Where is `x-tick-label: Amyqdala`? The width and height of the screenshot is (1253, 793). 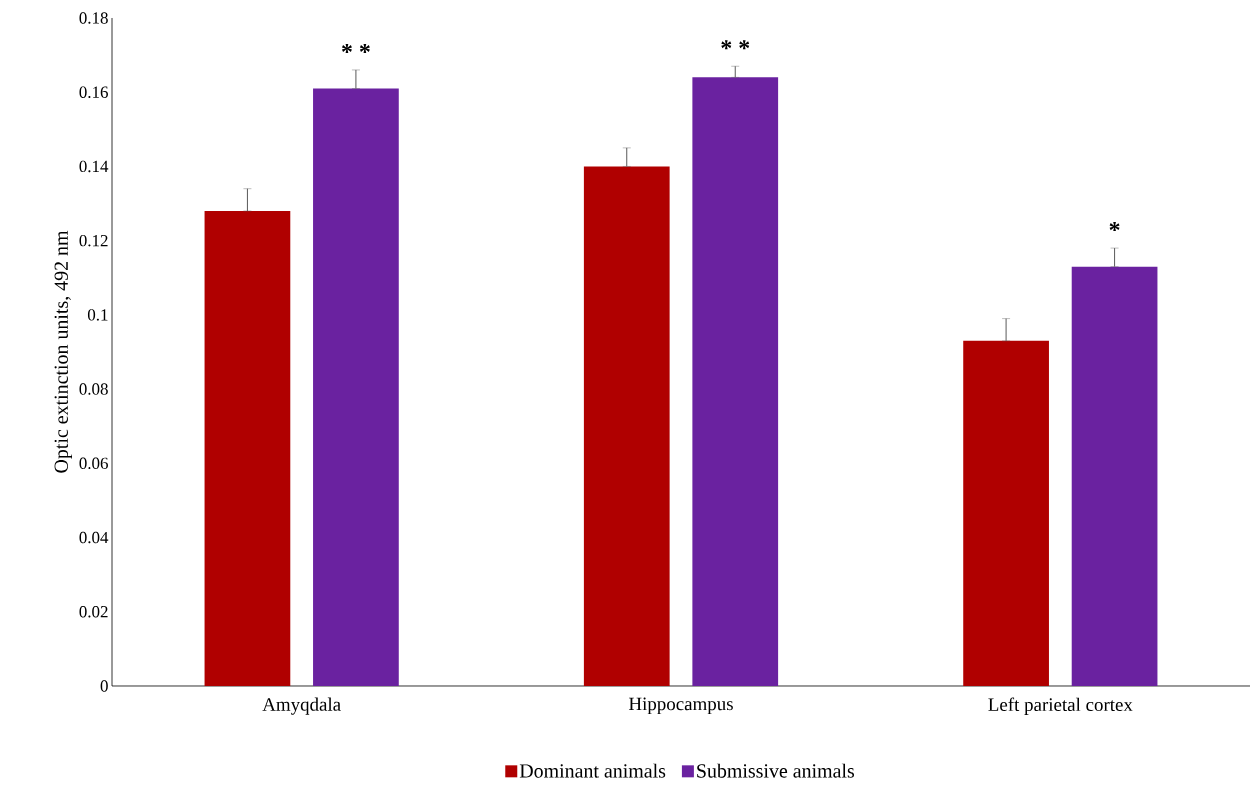
x-tick-label: Amyqdala is located at coordinates (301, 706).